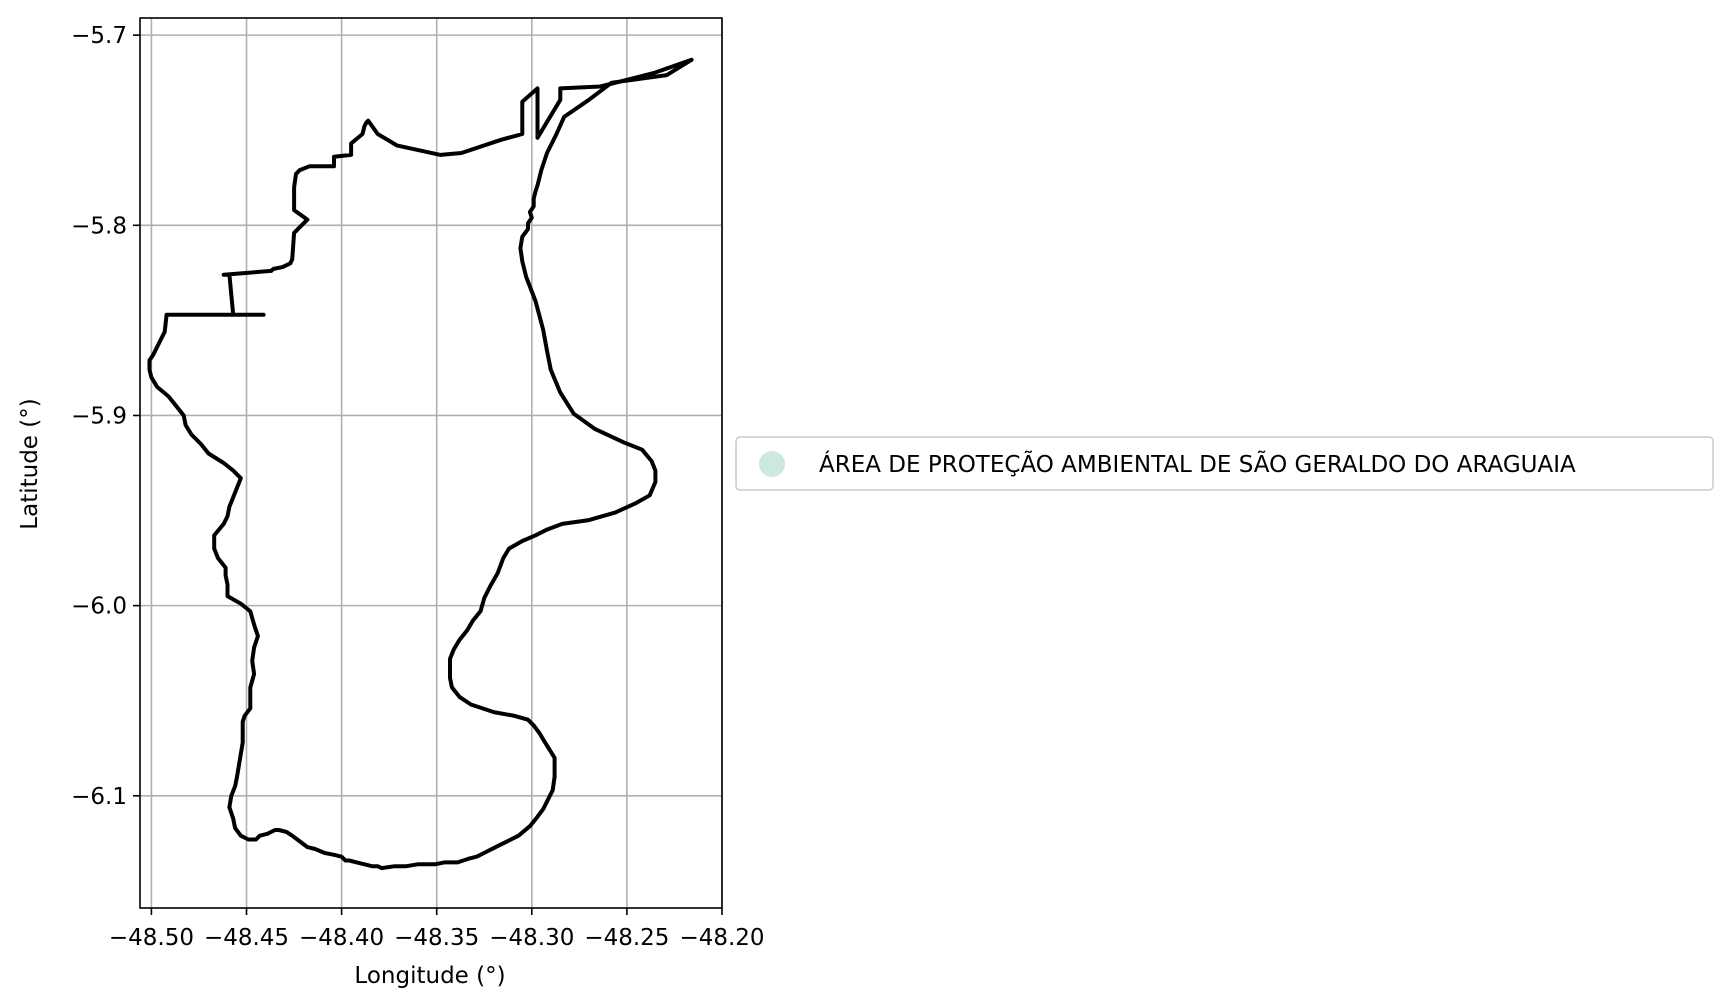  What do you see at coordinates (30, 463) in the screenshot?
I see `y-axis-label: Latitude (°)` at bounding box center [30, 463].